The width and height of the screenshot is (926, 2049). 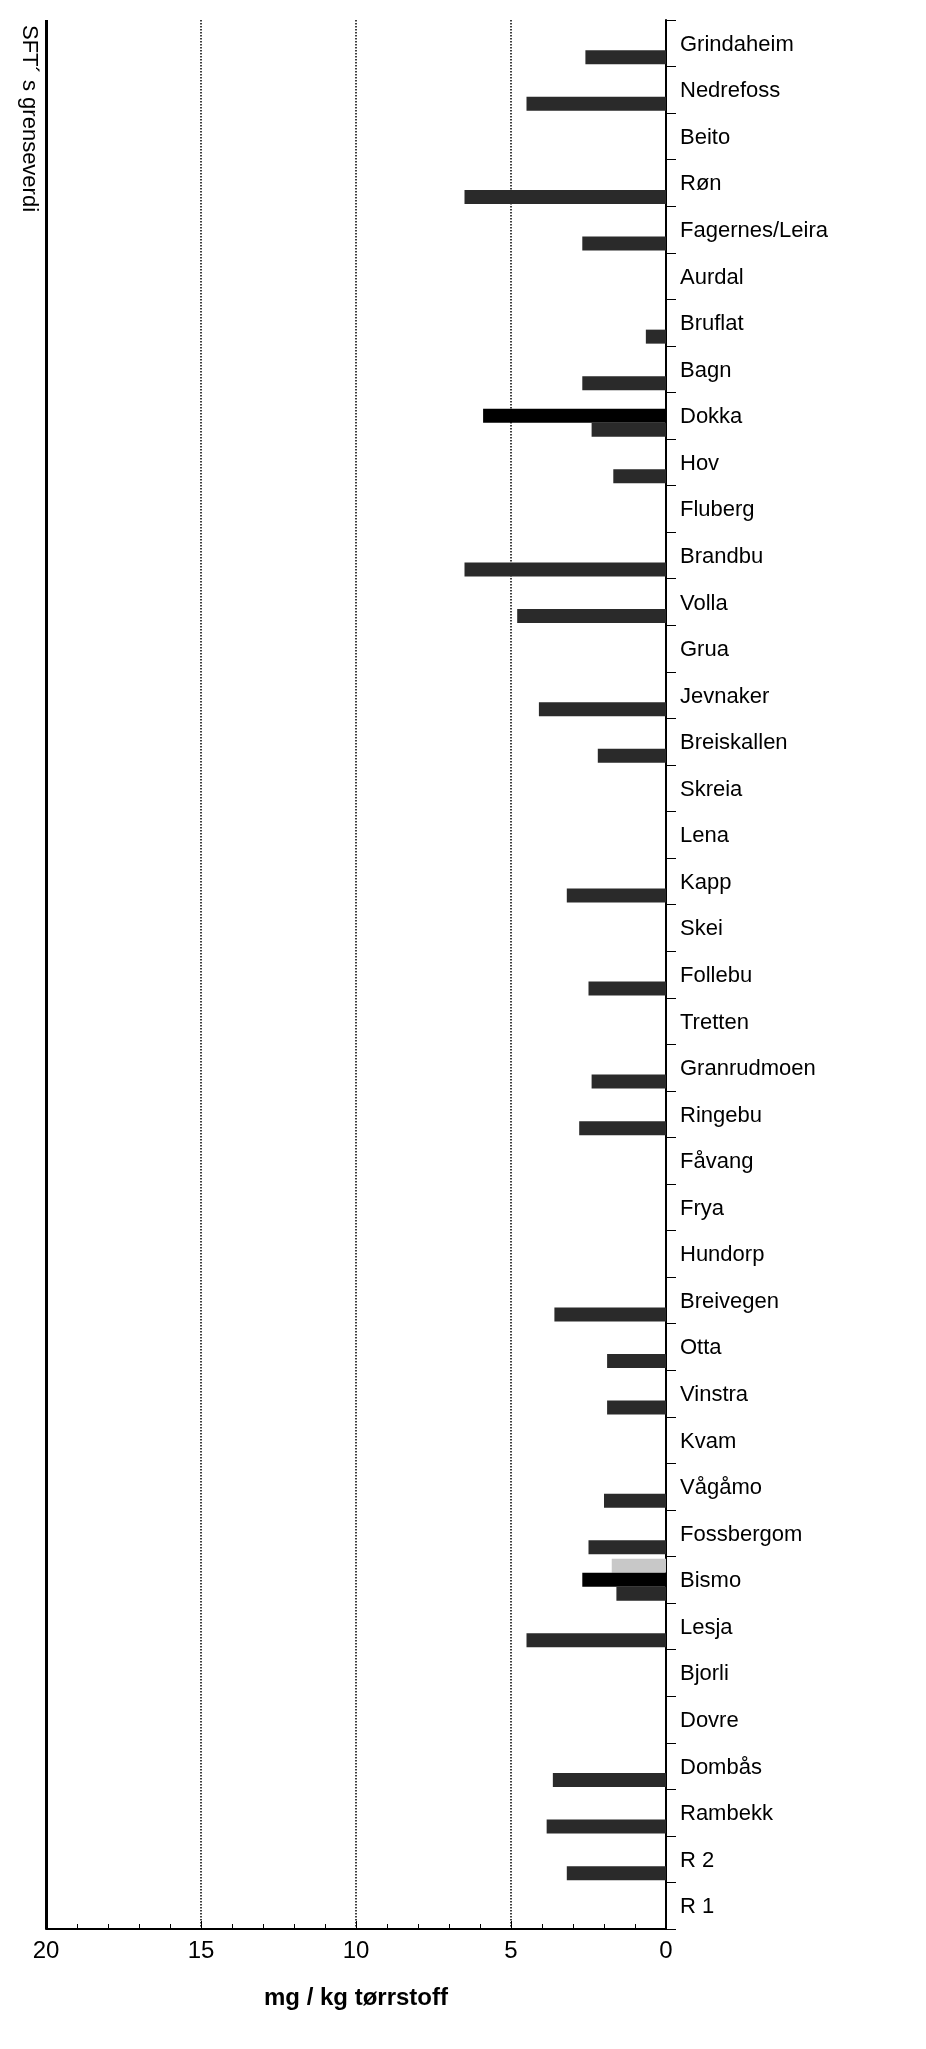 What do you see at coordinates (734, 742) in the screenshot?
I see `y-tick-label: Breiskallen` at bounding box center [734, 742].